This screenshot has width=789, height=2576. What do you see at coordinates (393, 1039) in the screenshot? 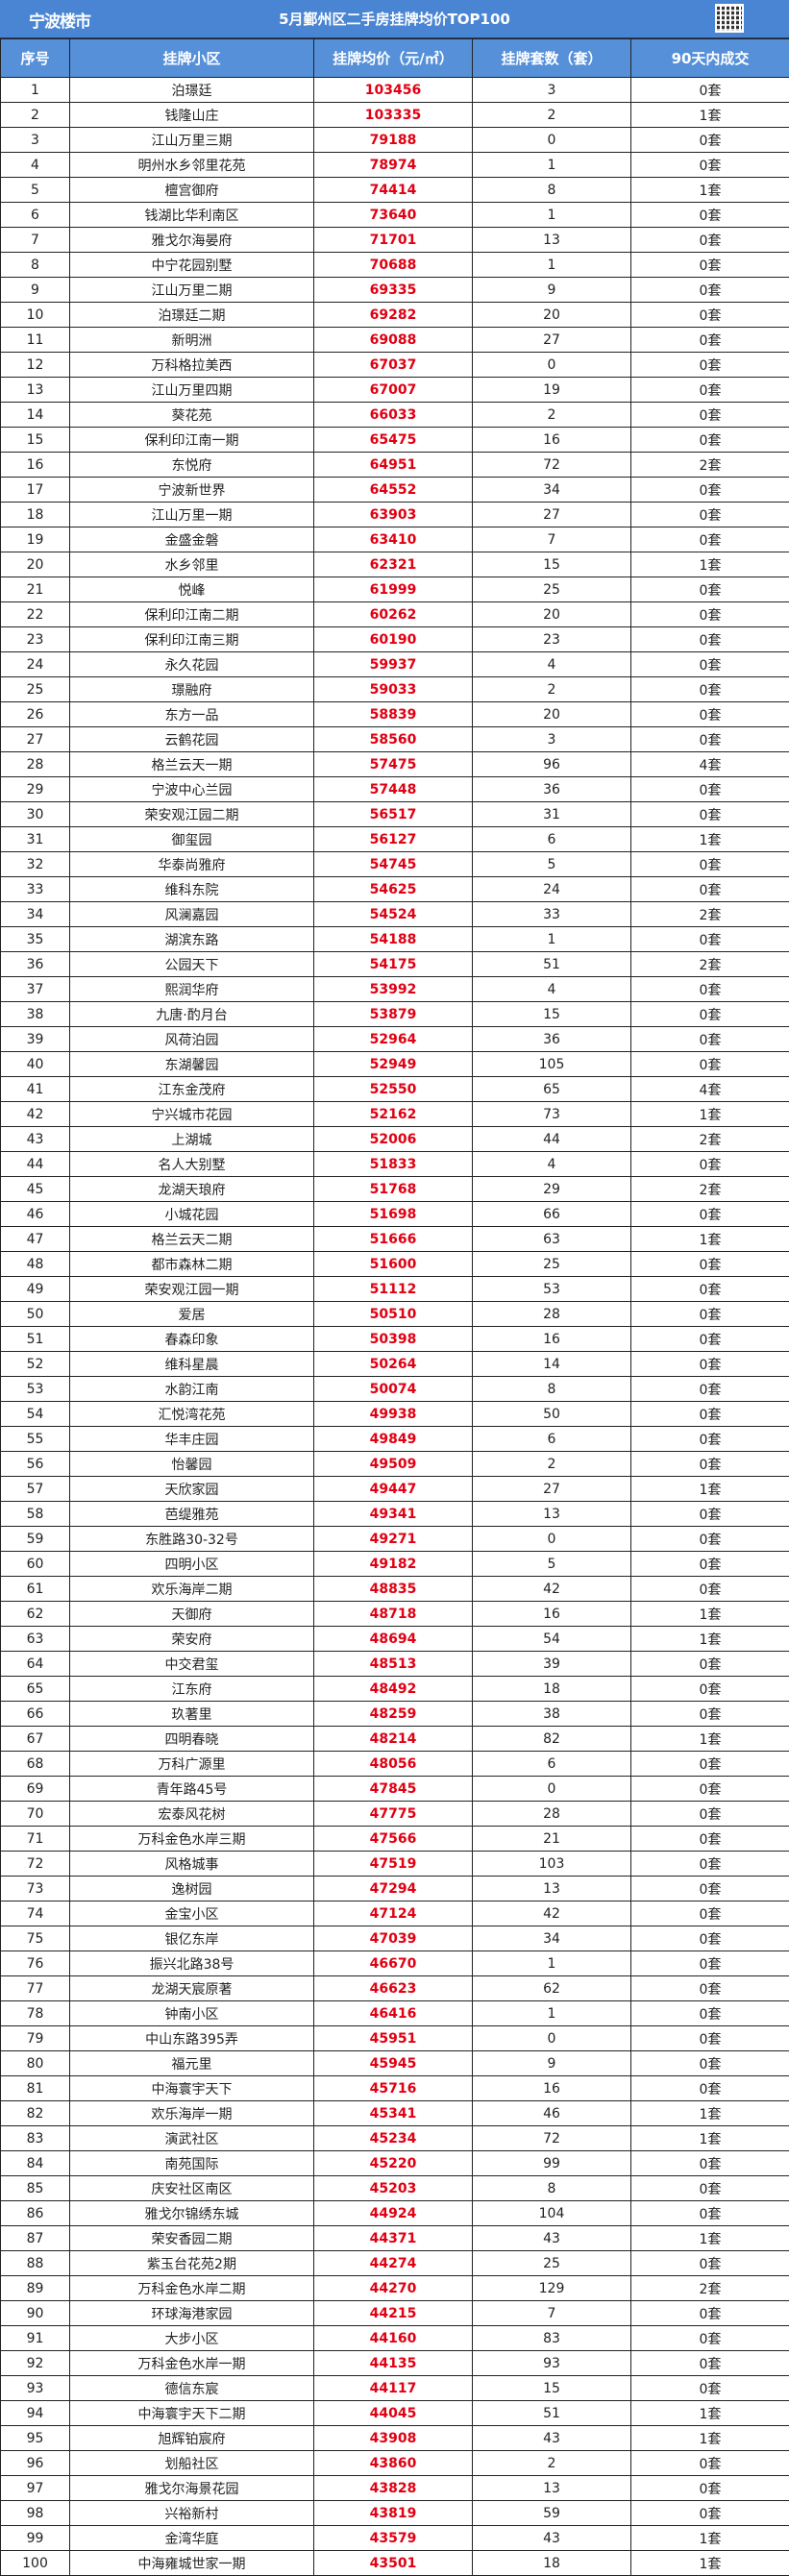
I see `avg-price-cell: 52964` at bounding box center [393, 1039].